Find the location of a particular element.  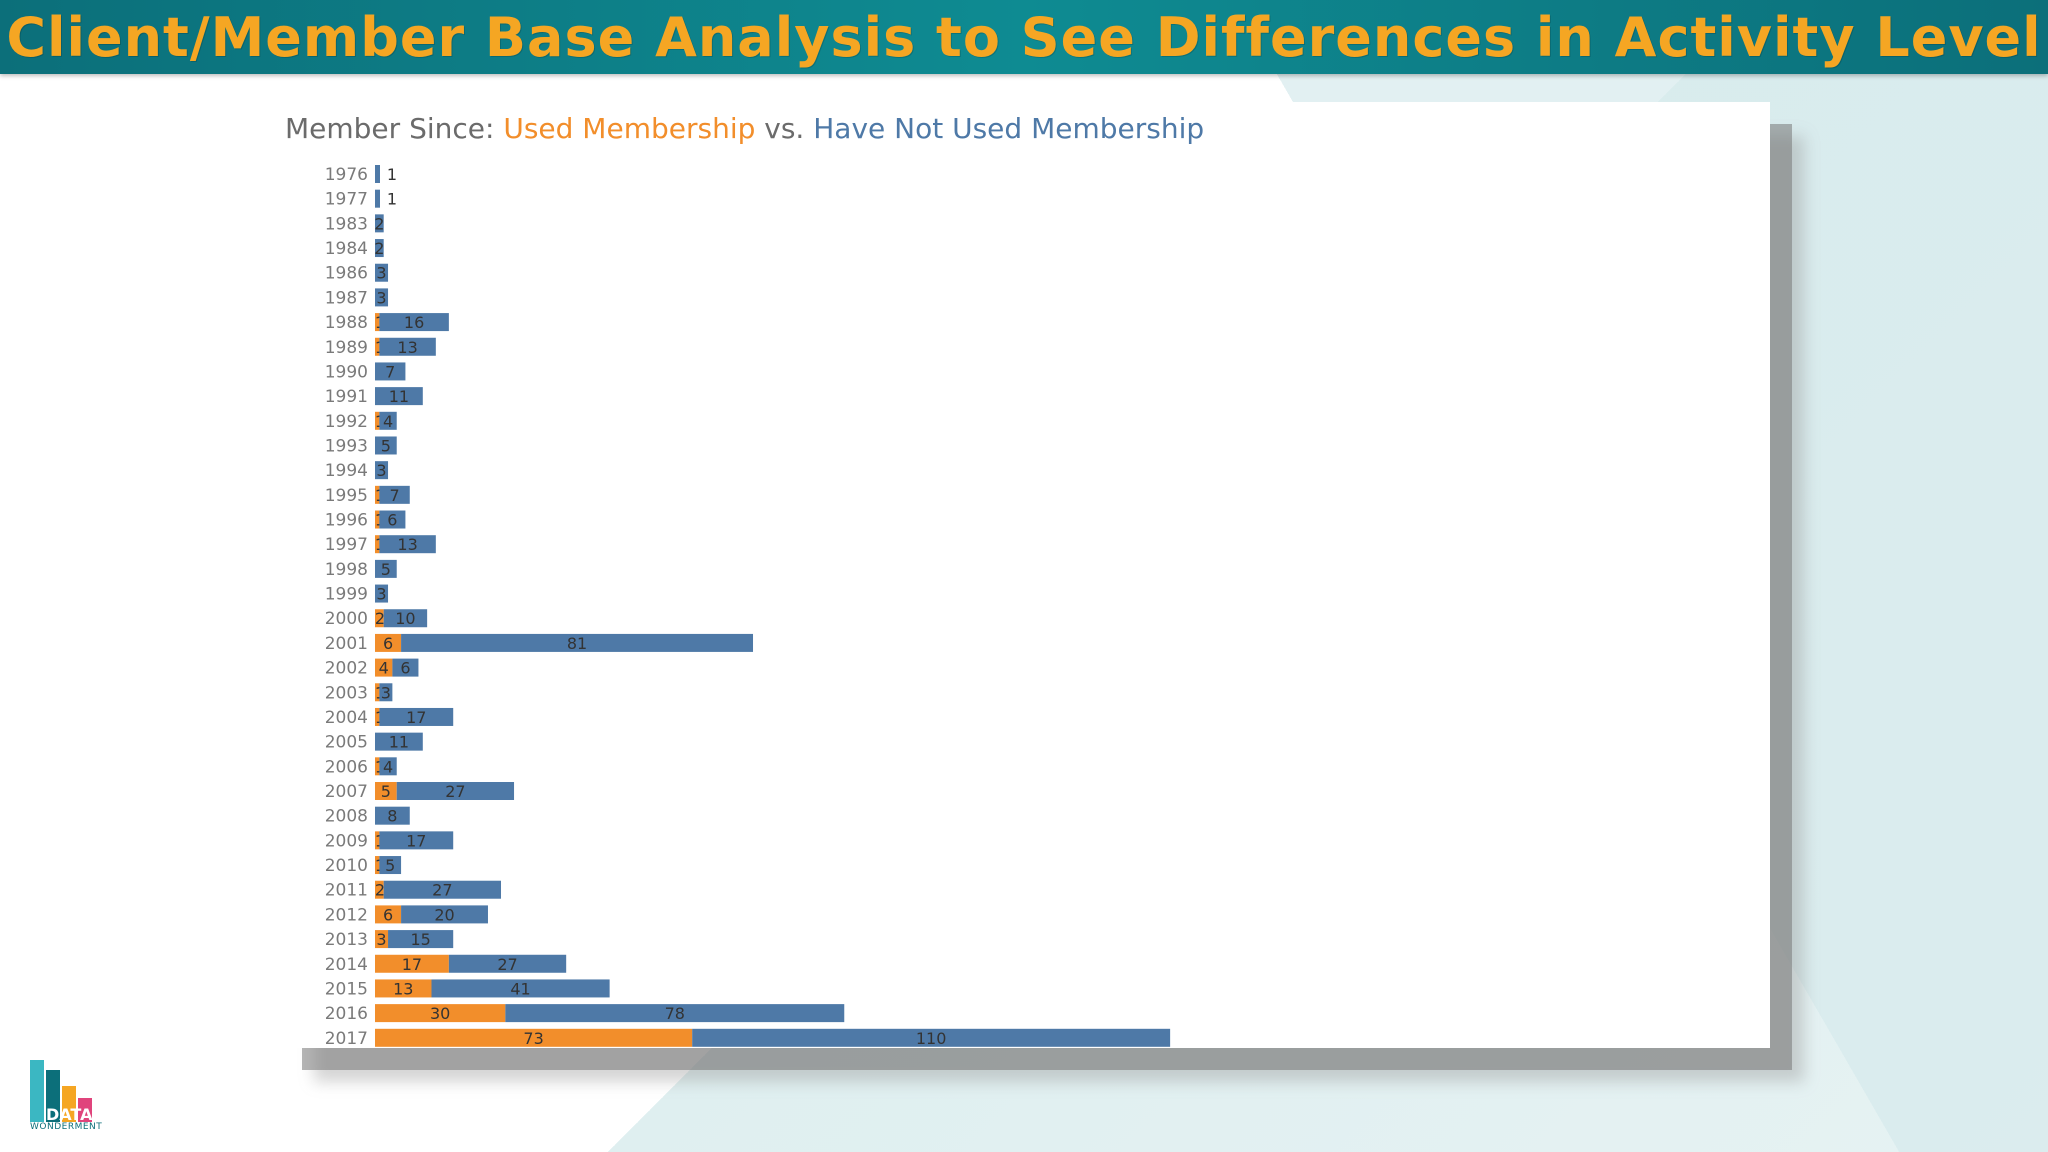

data-wonderment-logo: DATA is located at coordinates (61, 1092).